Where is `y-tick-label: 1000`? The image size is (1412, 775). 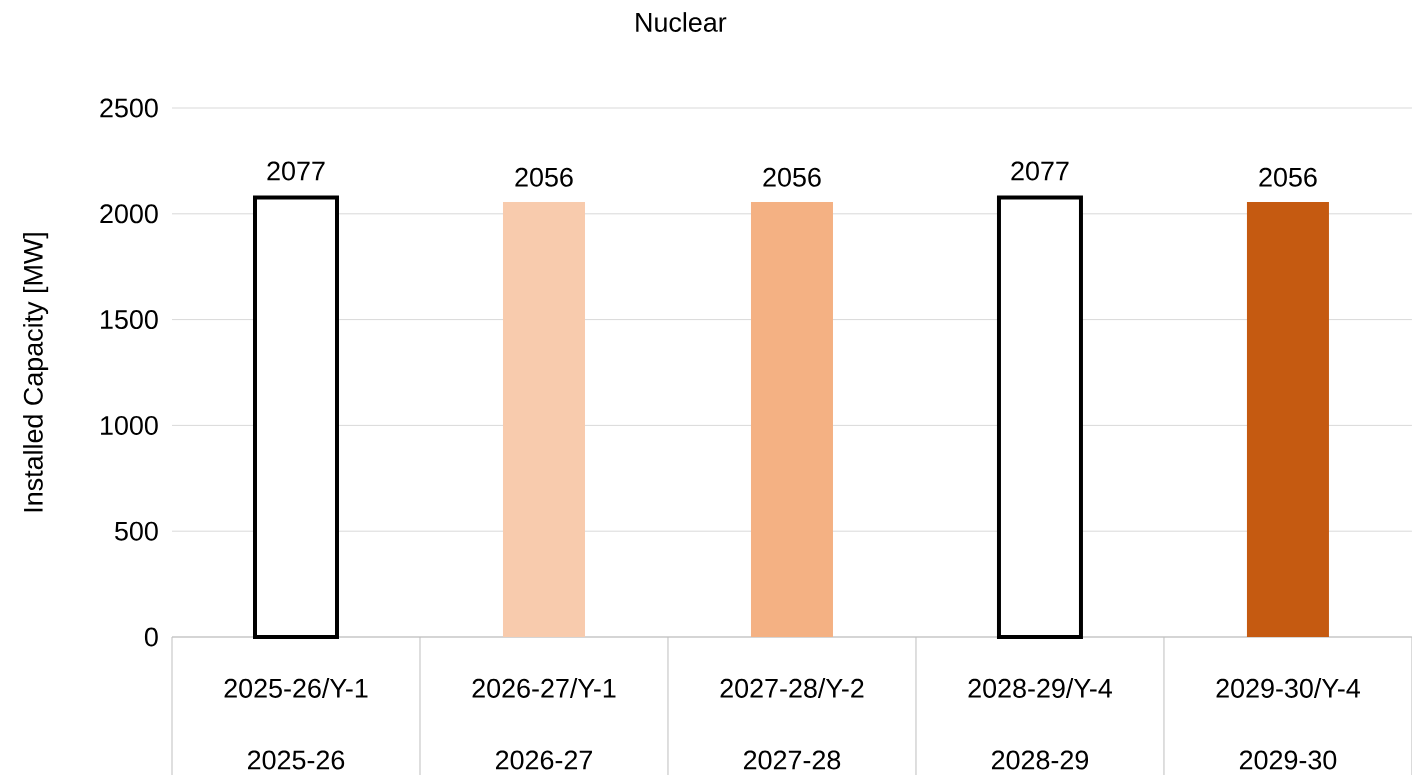
y-tick-label: 1000 is located at coordinates (129, 425).